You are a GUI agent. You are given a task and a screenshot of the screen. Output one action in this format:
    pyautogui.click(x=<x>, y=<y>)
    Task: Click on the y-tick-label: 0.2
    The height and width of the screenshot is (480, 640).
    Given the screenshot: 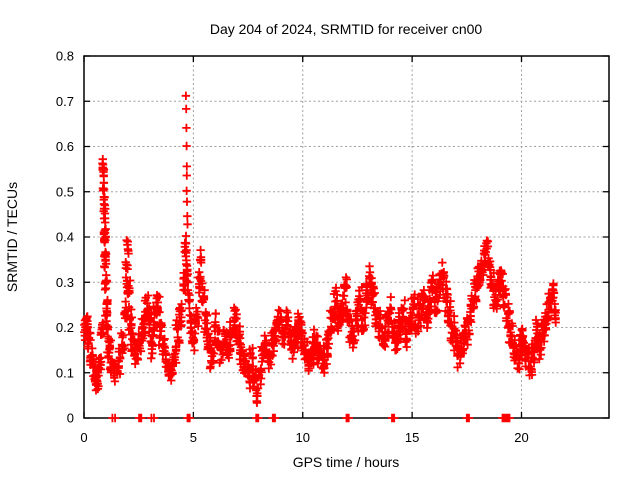 What is the action you would take?
    pyautogui.click(x=65, y=327)
    